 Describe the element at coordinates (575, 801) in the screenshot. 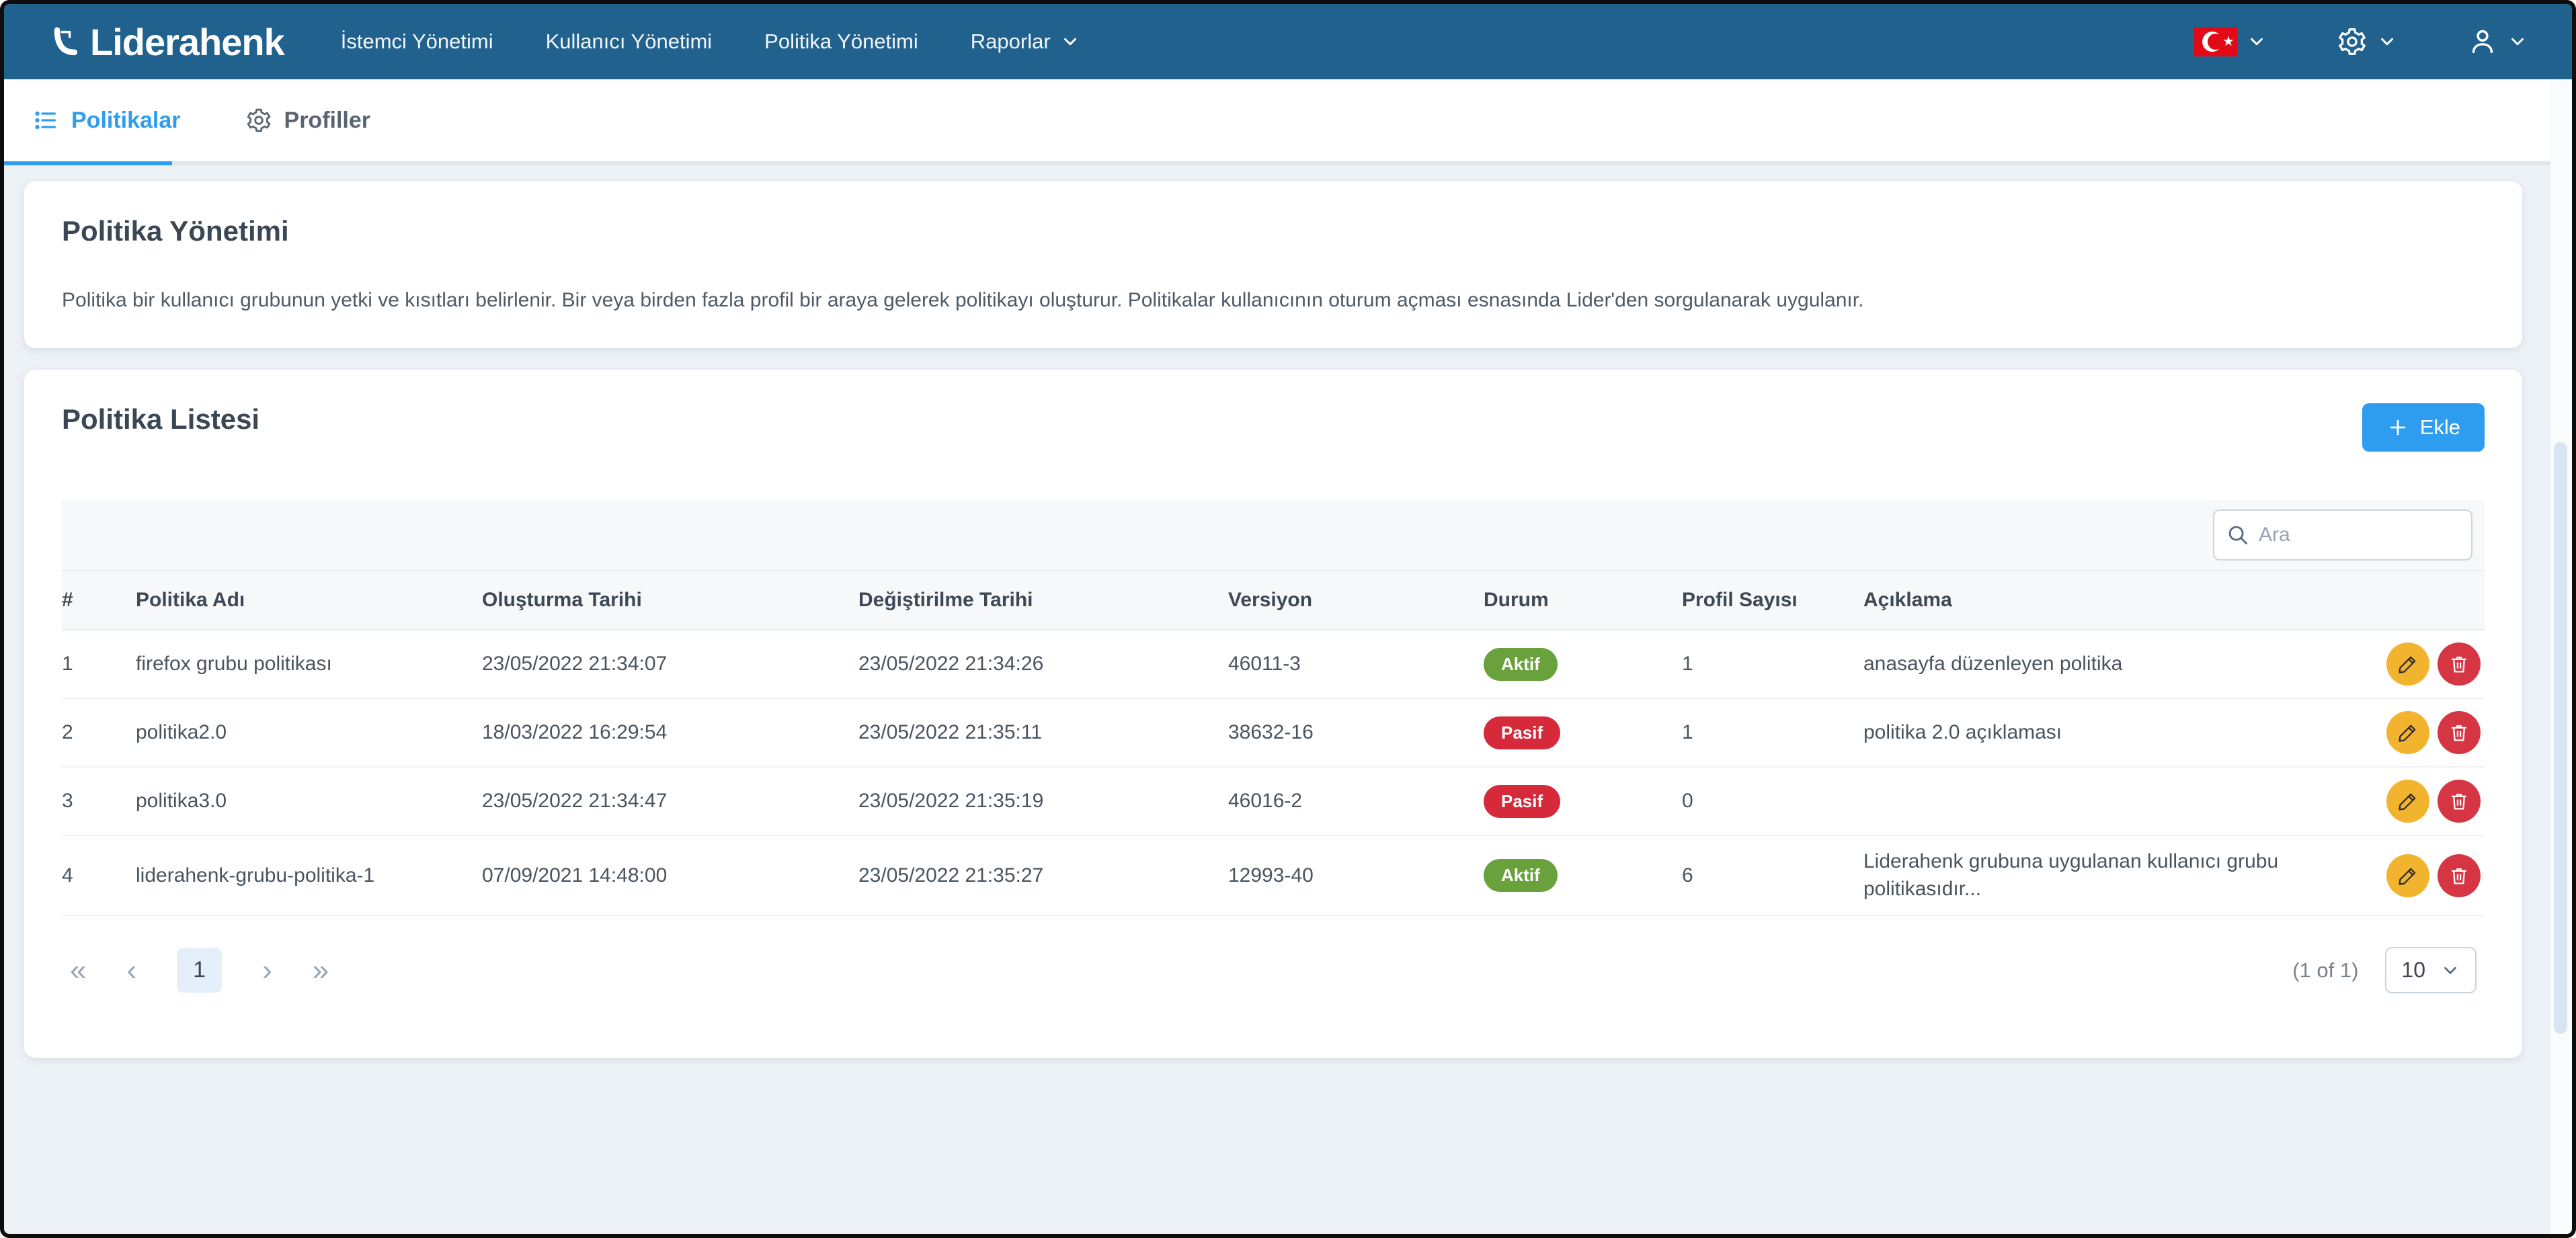

I see `cell-created: 23/05/2022 21:34:47` at that location.